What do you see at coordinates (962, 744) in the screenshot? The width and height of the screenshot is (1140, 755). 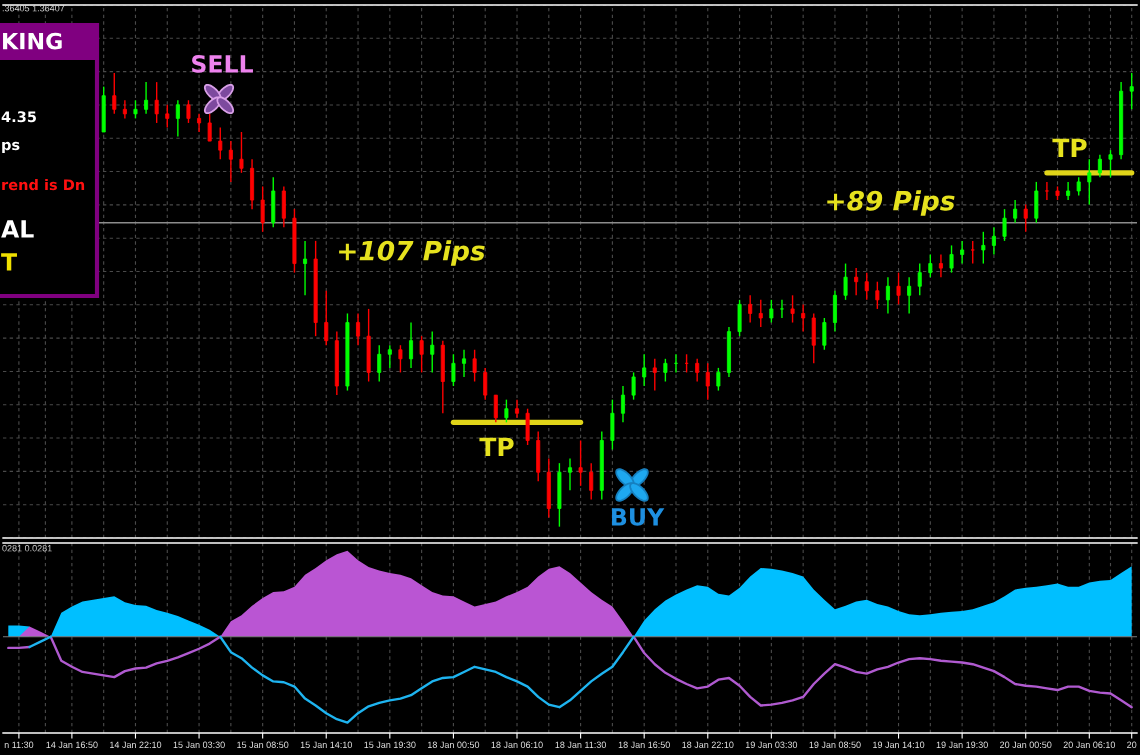 I see `x-tick-label: 19 Jan 19:30` at bounding box center [962, 744].